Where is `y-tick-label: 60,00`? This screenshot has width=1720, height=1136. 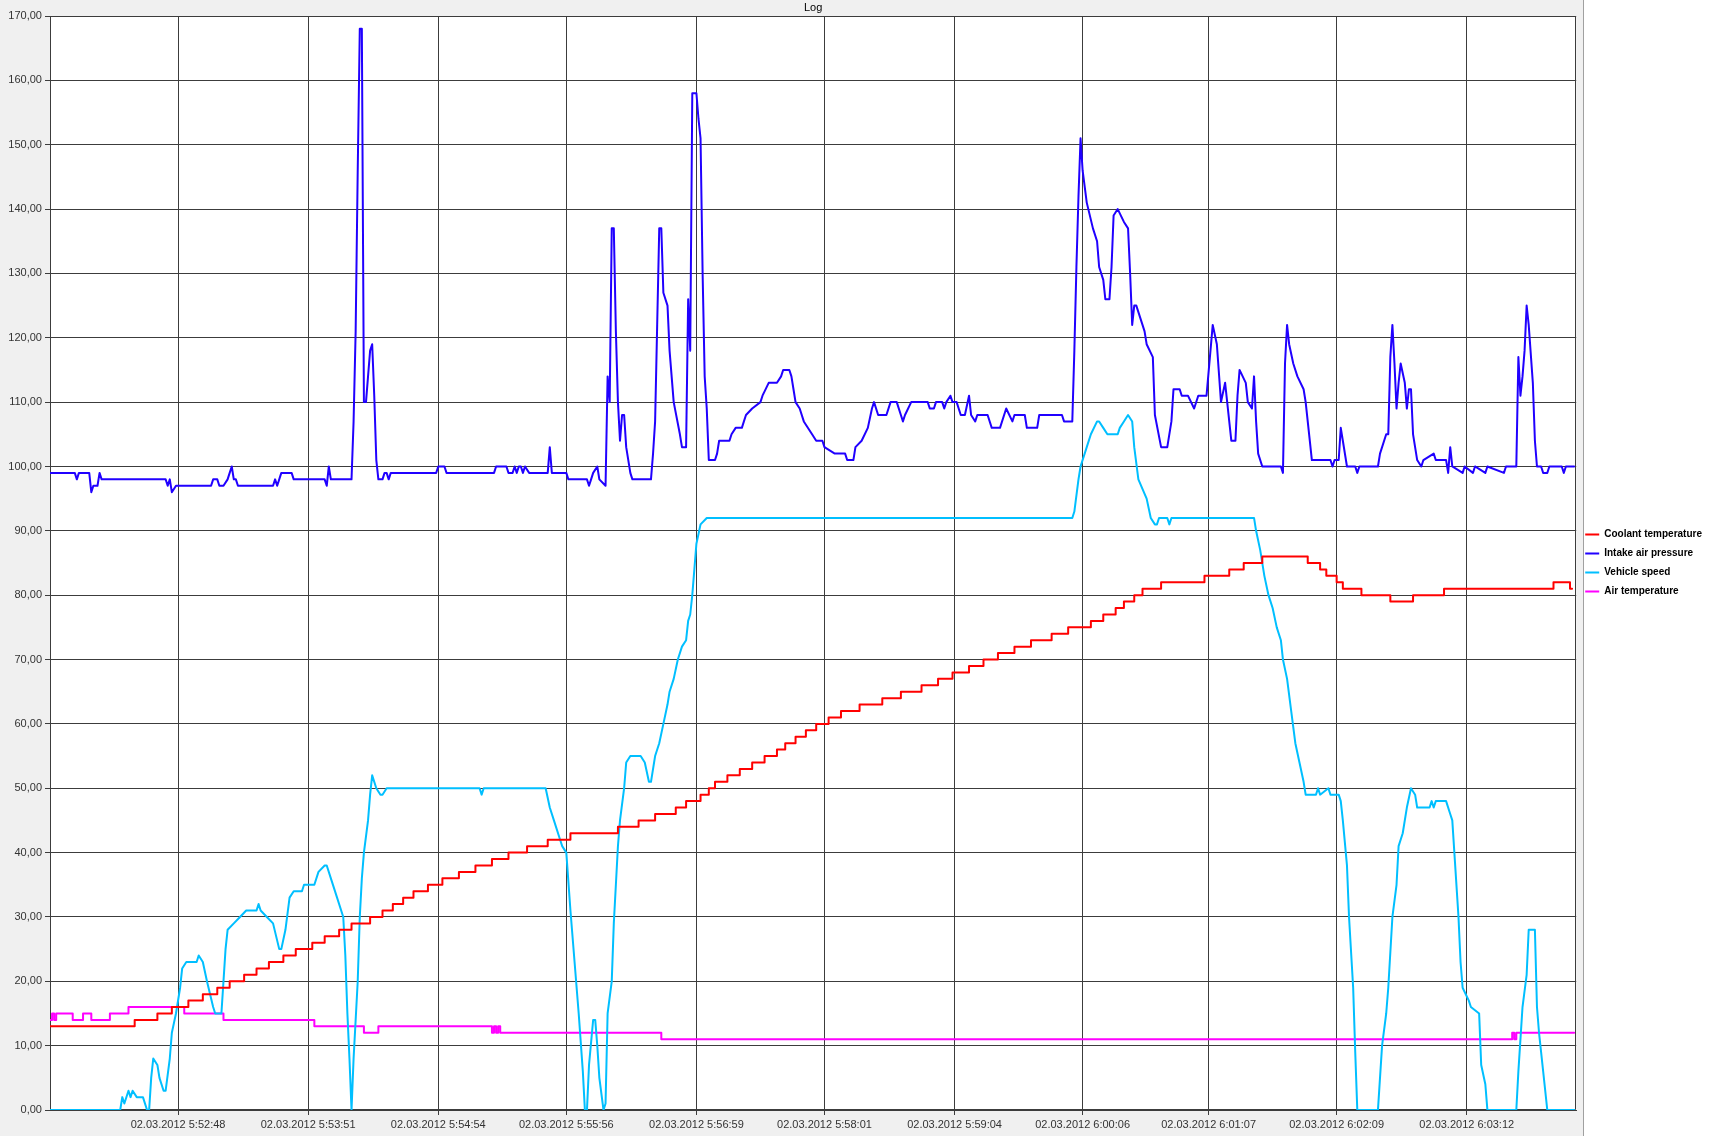
y-tick-label: 60,00 is located at coordinates (28, 722).